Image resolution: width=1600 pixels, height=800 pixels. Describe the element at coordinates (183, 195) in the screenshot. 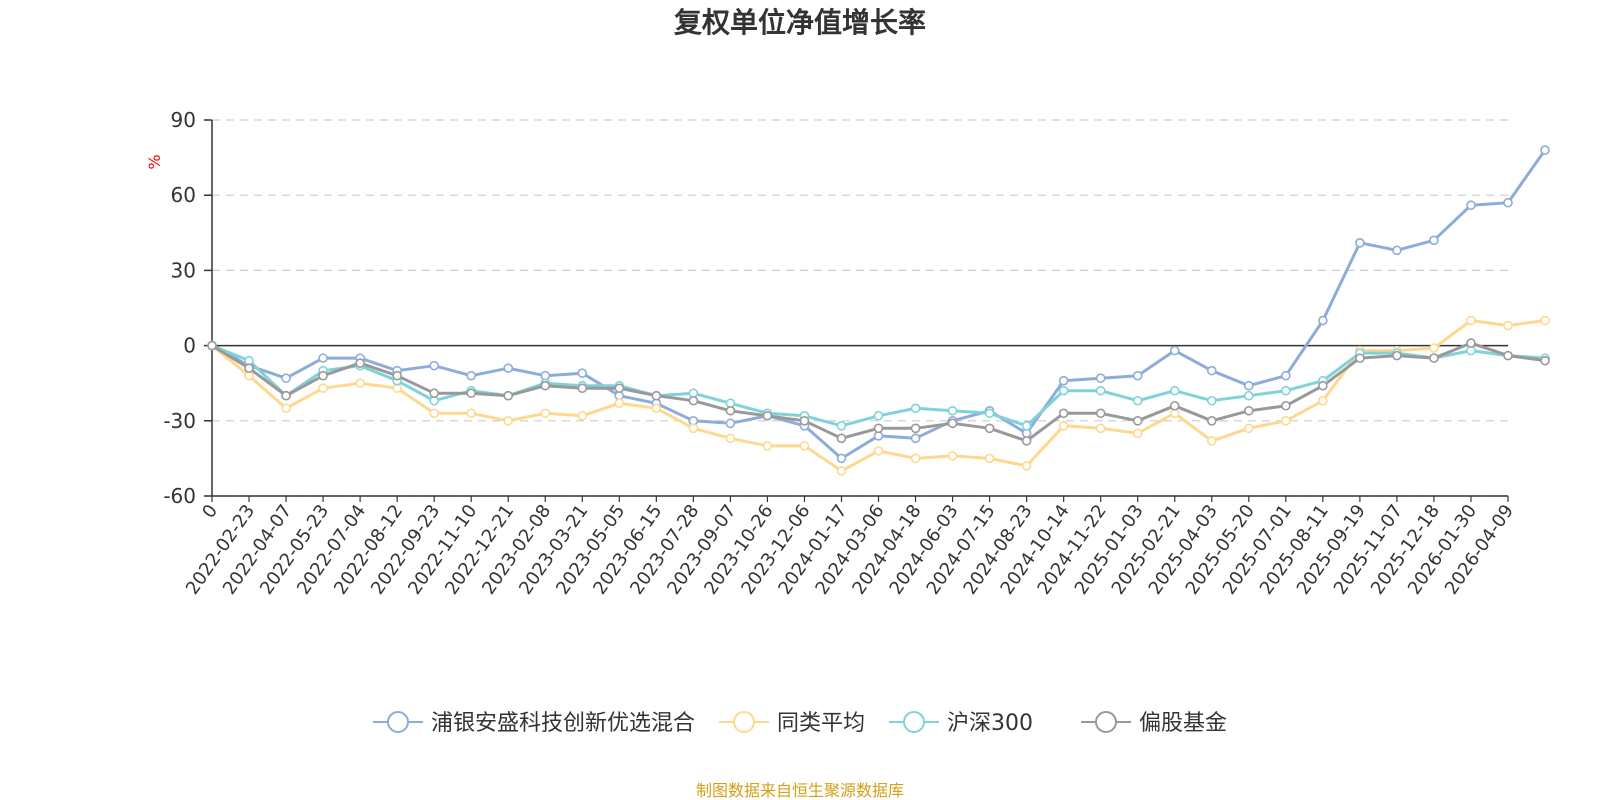

I see `y-tick-label: 60` at that location.